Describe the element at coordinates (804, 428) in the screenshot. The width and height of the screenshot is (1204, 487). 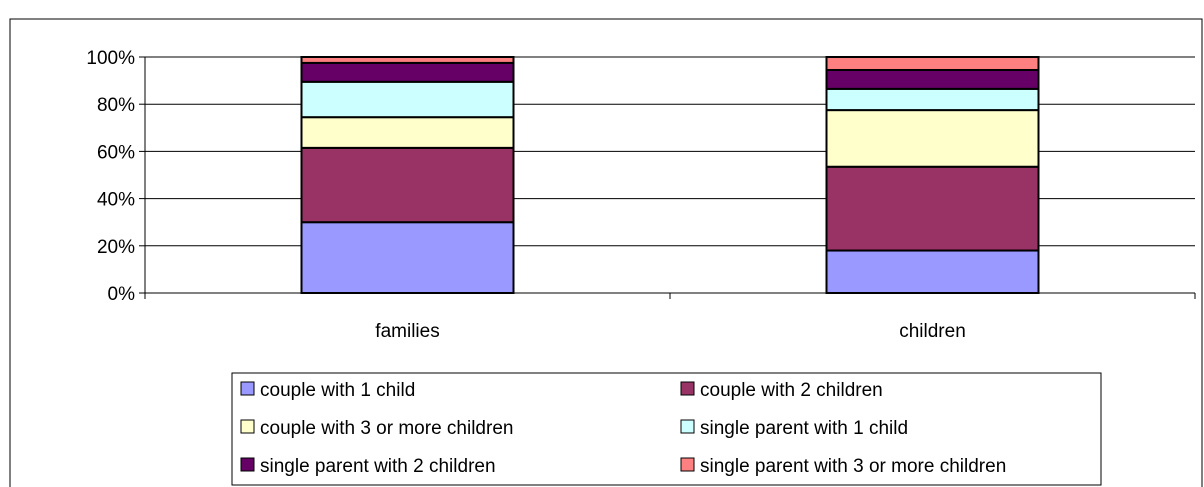
I see `legend-label-3: single parent with 1 child` at that location.